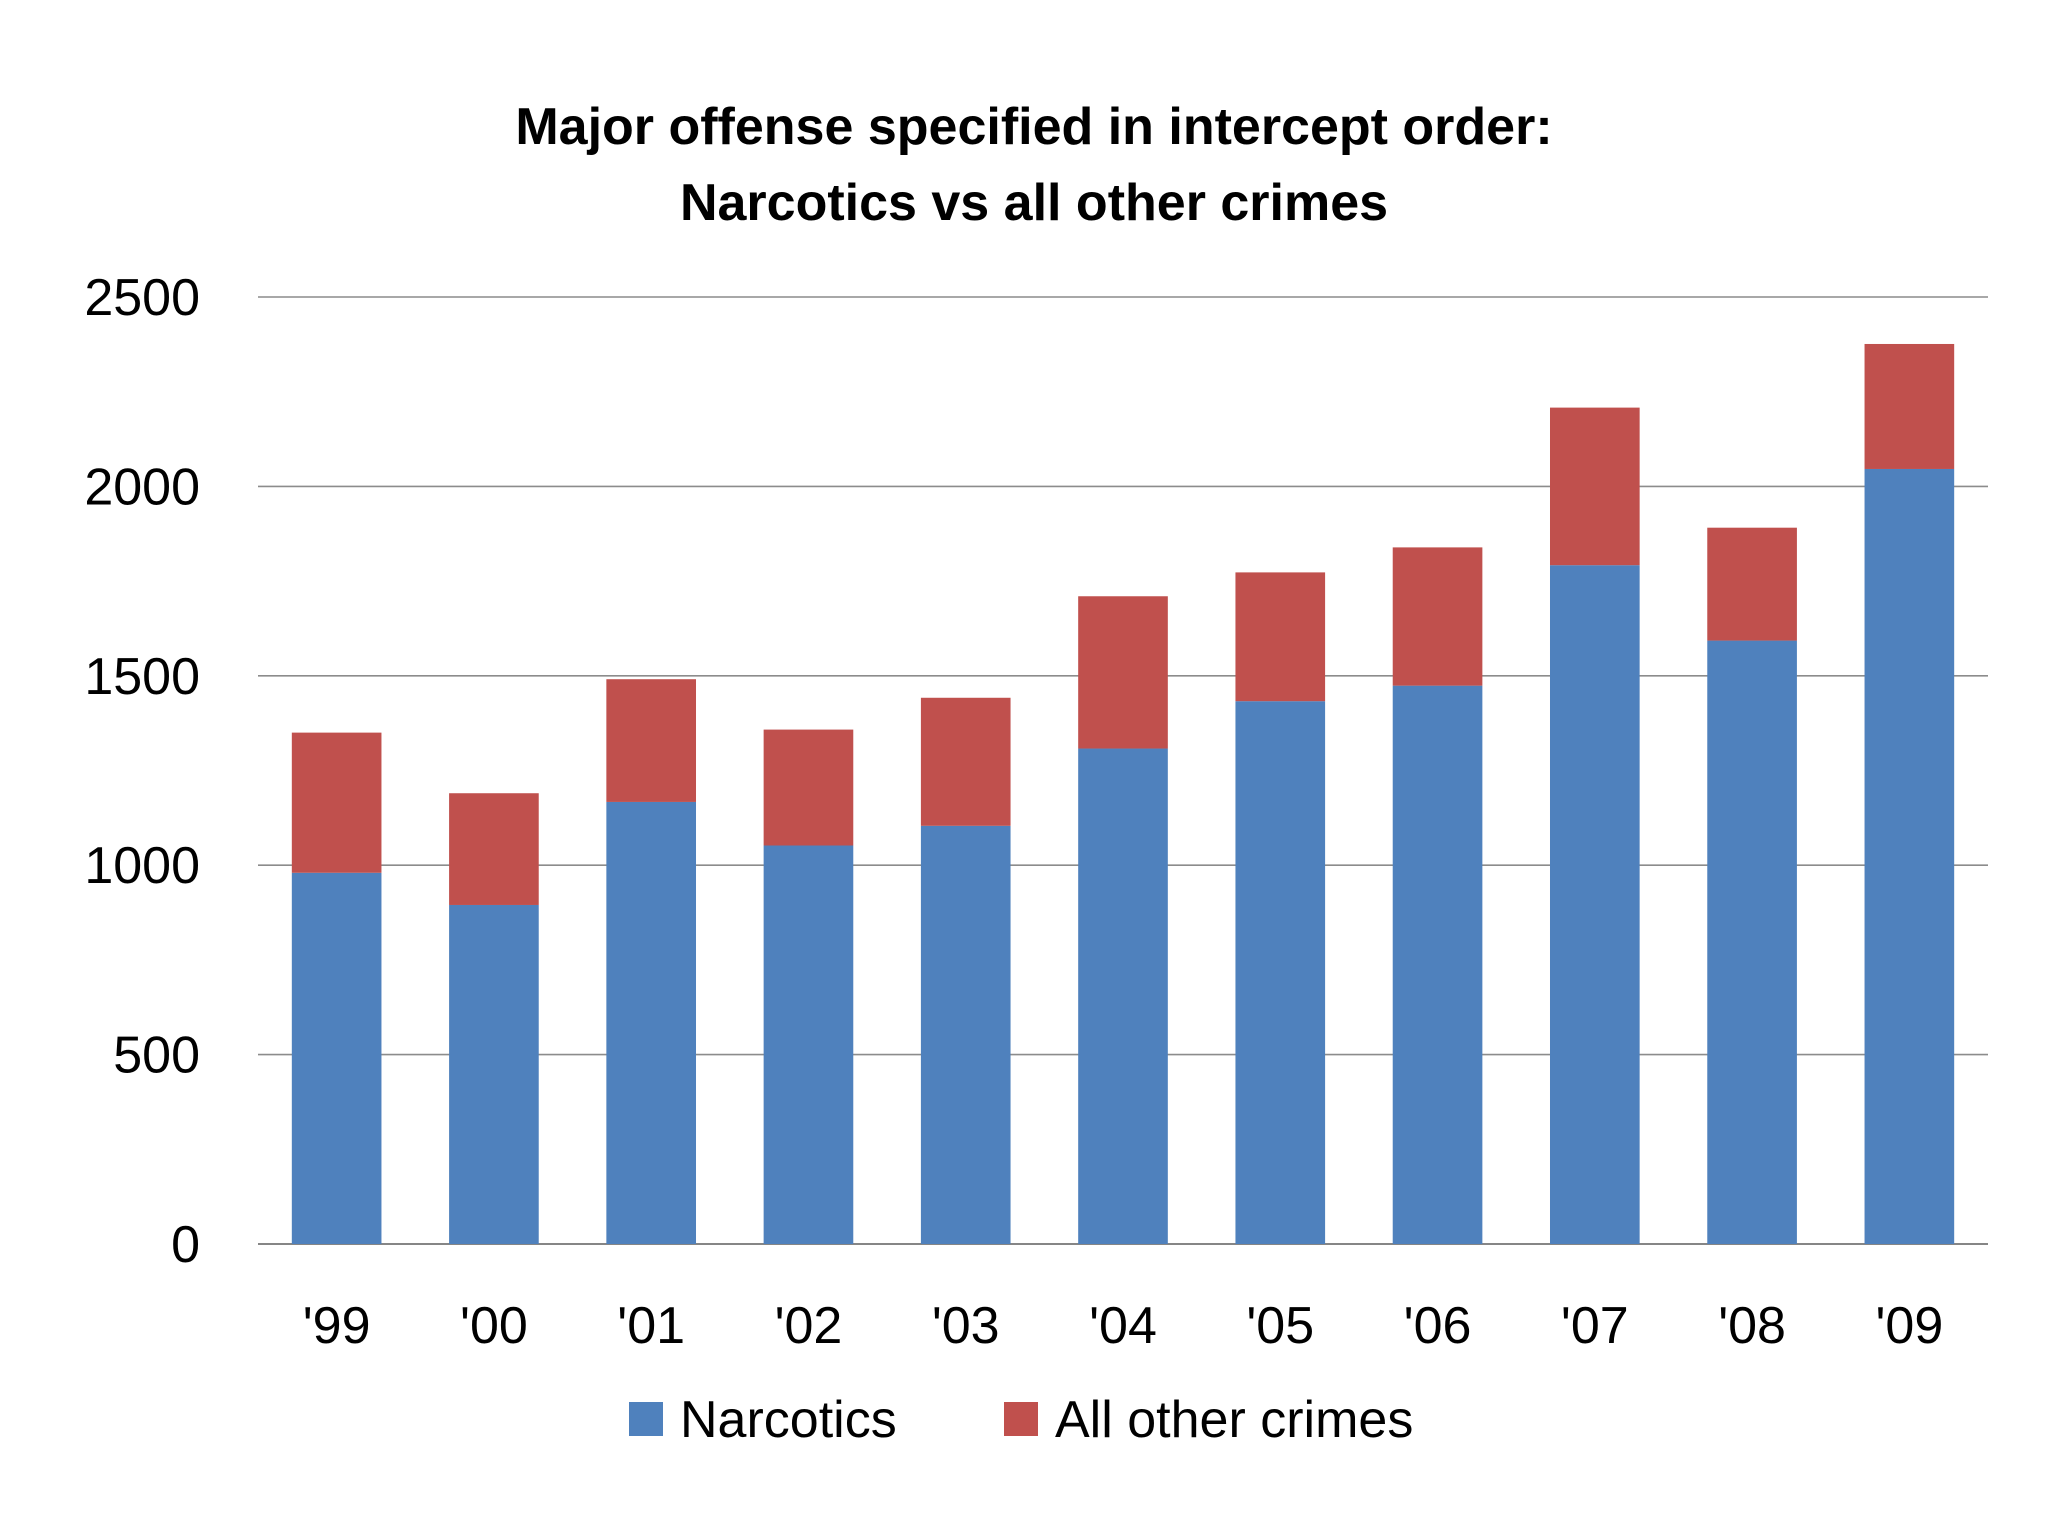  I want to click on legend-label-narcotics: Narcotics, so click(788, 1420).